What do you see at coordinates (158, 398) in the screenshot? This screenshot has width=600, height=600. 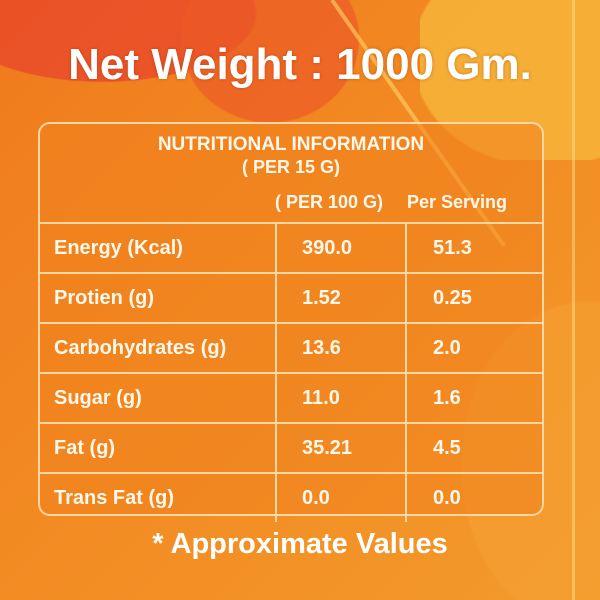 I see `nutrient-label: Sugar (g)` at bounding box center [158, 398].